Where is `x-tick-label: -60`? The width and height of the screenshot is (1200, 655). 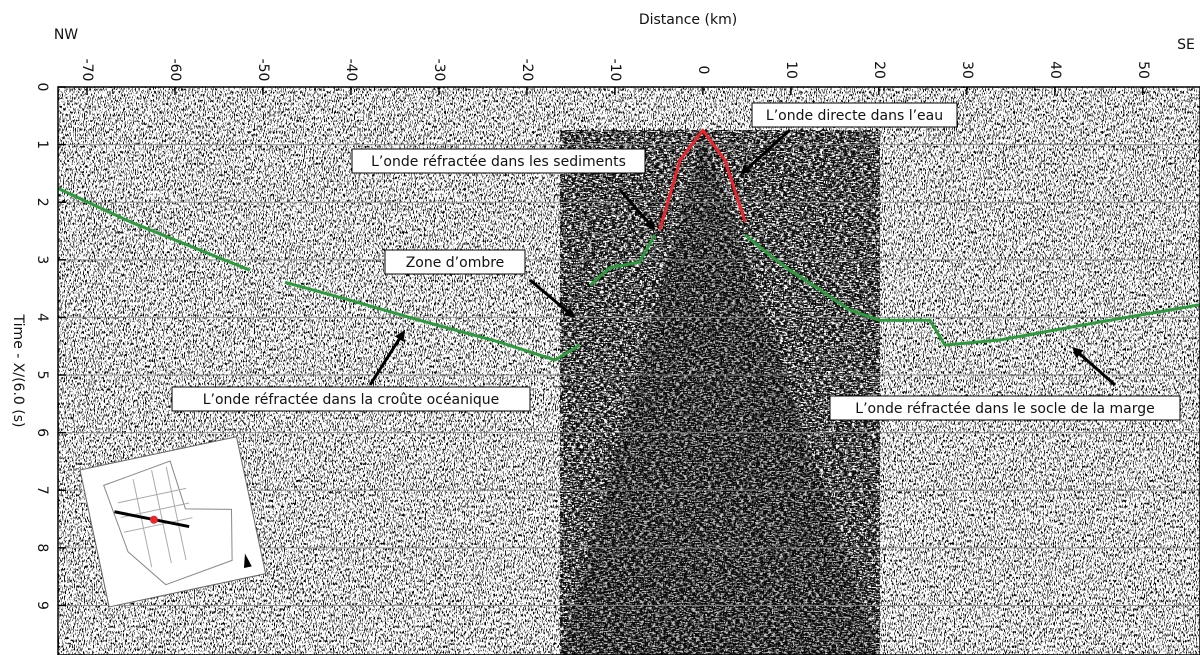
x-tick-label: -60 is located at coordinates (175, 70).